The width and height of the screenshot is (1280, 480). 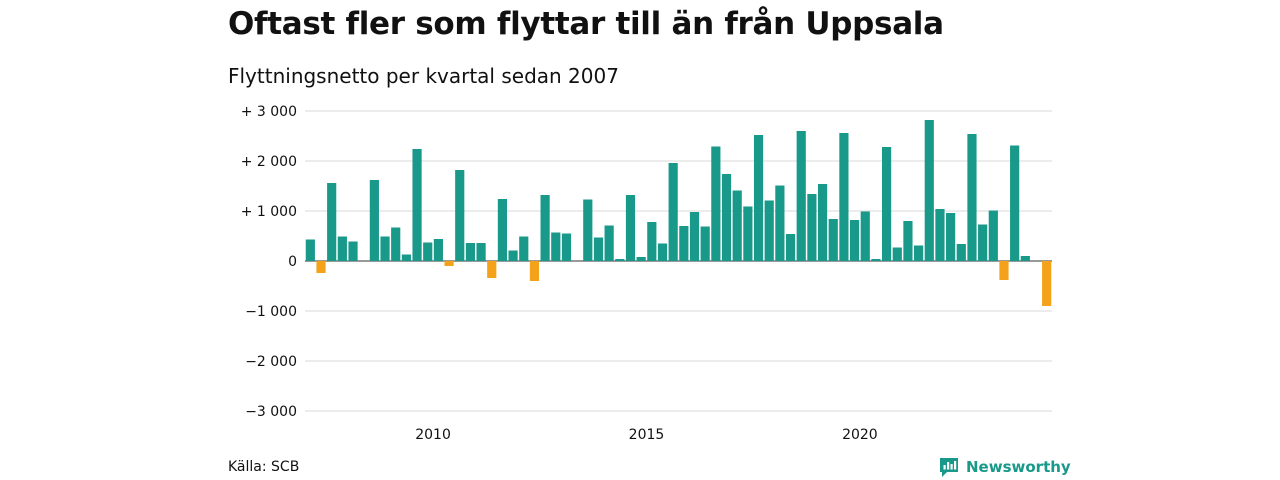 I want to click on newsworthy-logo-icon, so click(x=949, y=467).